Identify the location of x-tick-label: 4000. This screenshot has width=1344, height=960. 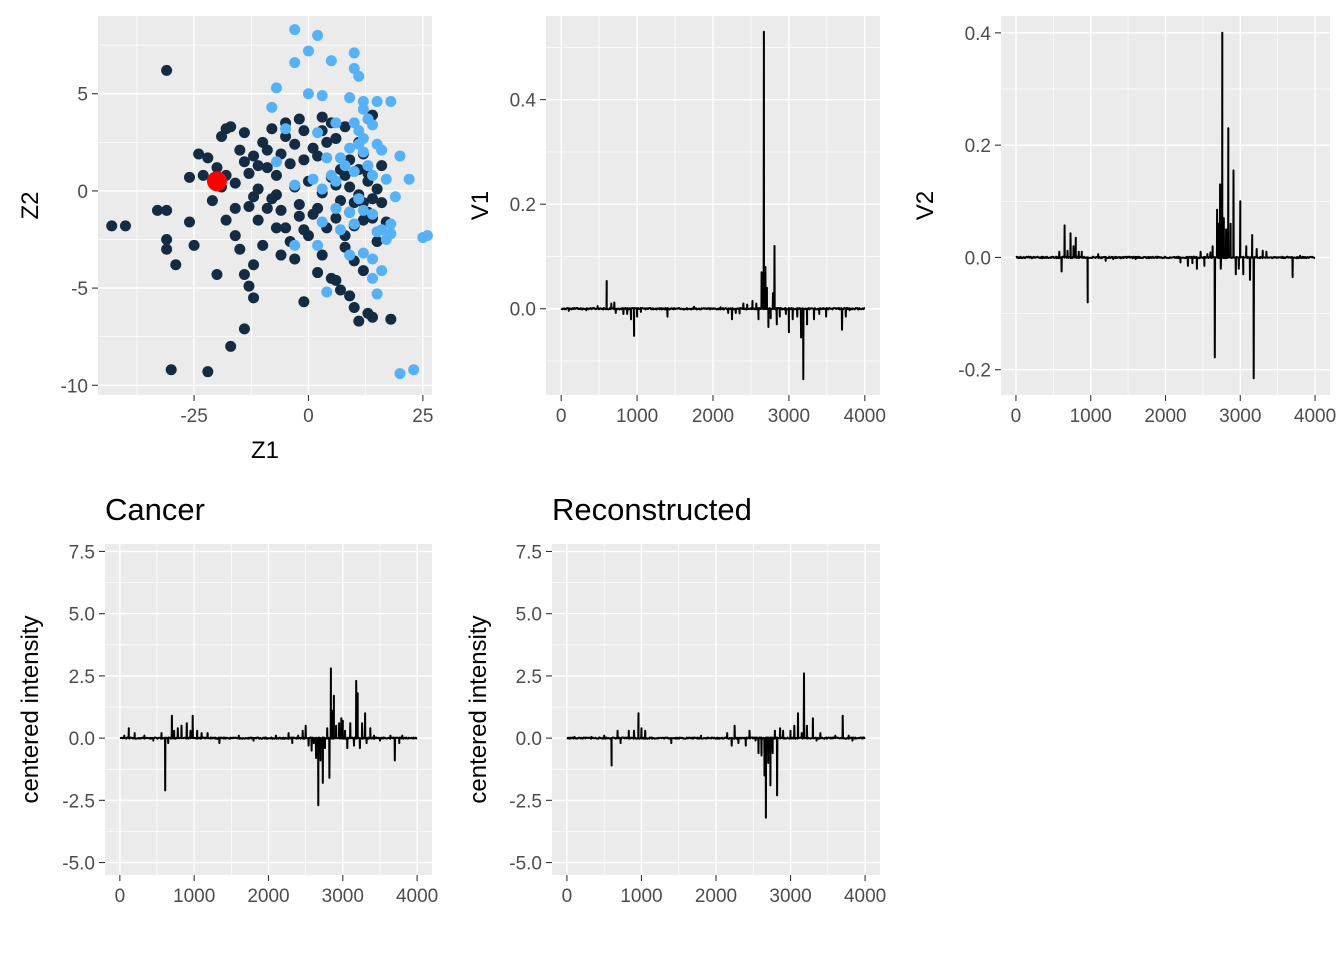
(417, 896).